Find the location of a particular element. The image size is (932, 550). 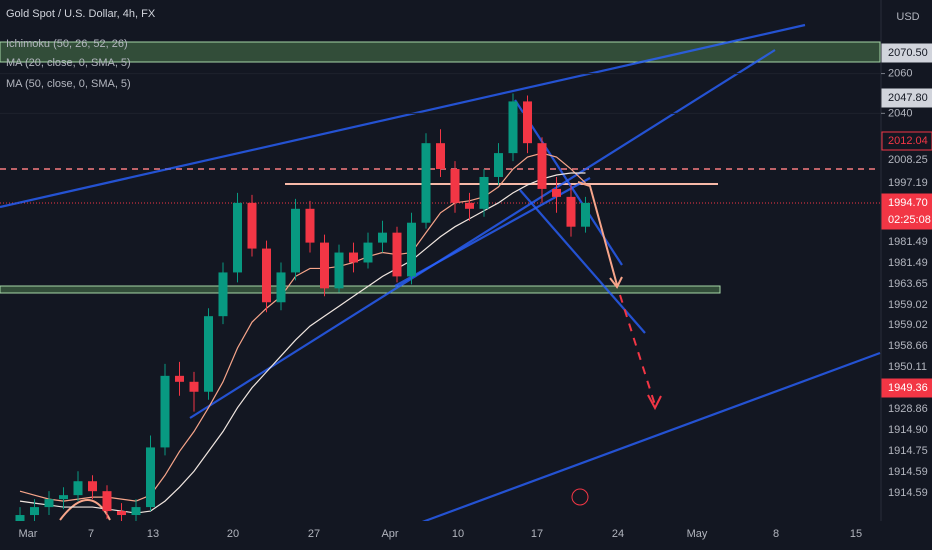

supply-zone is located at coordinates (440, 52).